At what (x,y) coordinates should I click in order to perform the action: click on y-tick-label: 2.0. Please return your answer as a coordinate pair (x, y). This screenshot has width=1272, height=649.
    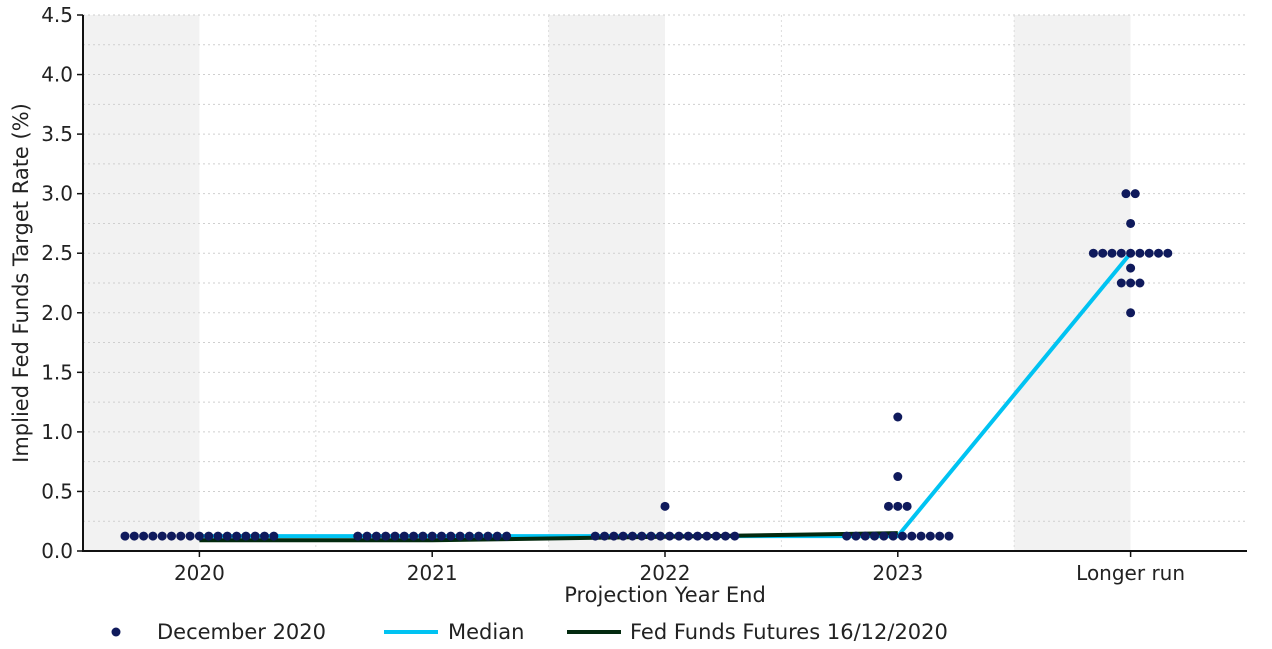
    Looking at the image, I should click on (57, 313).